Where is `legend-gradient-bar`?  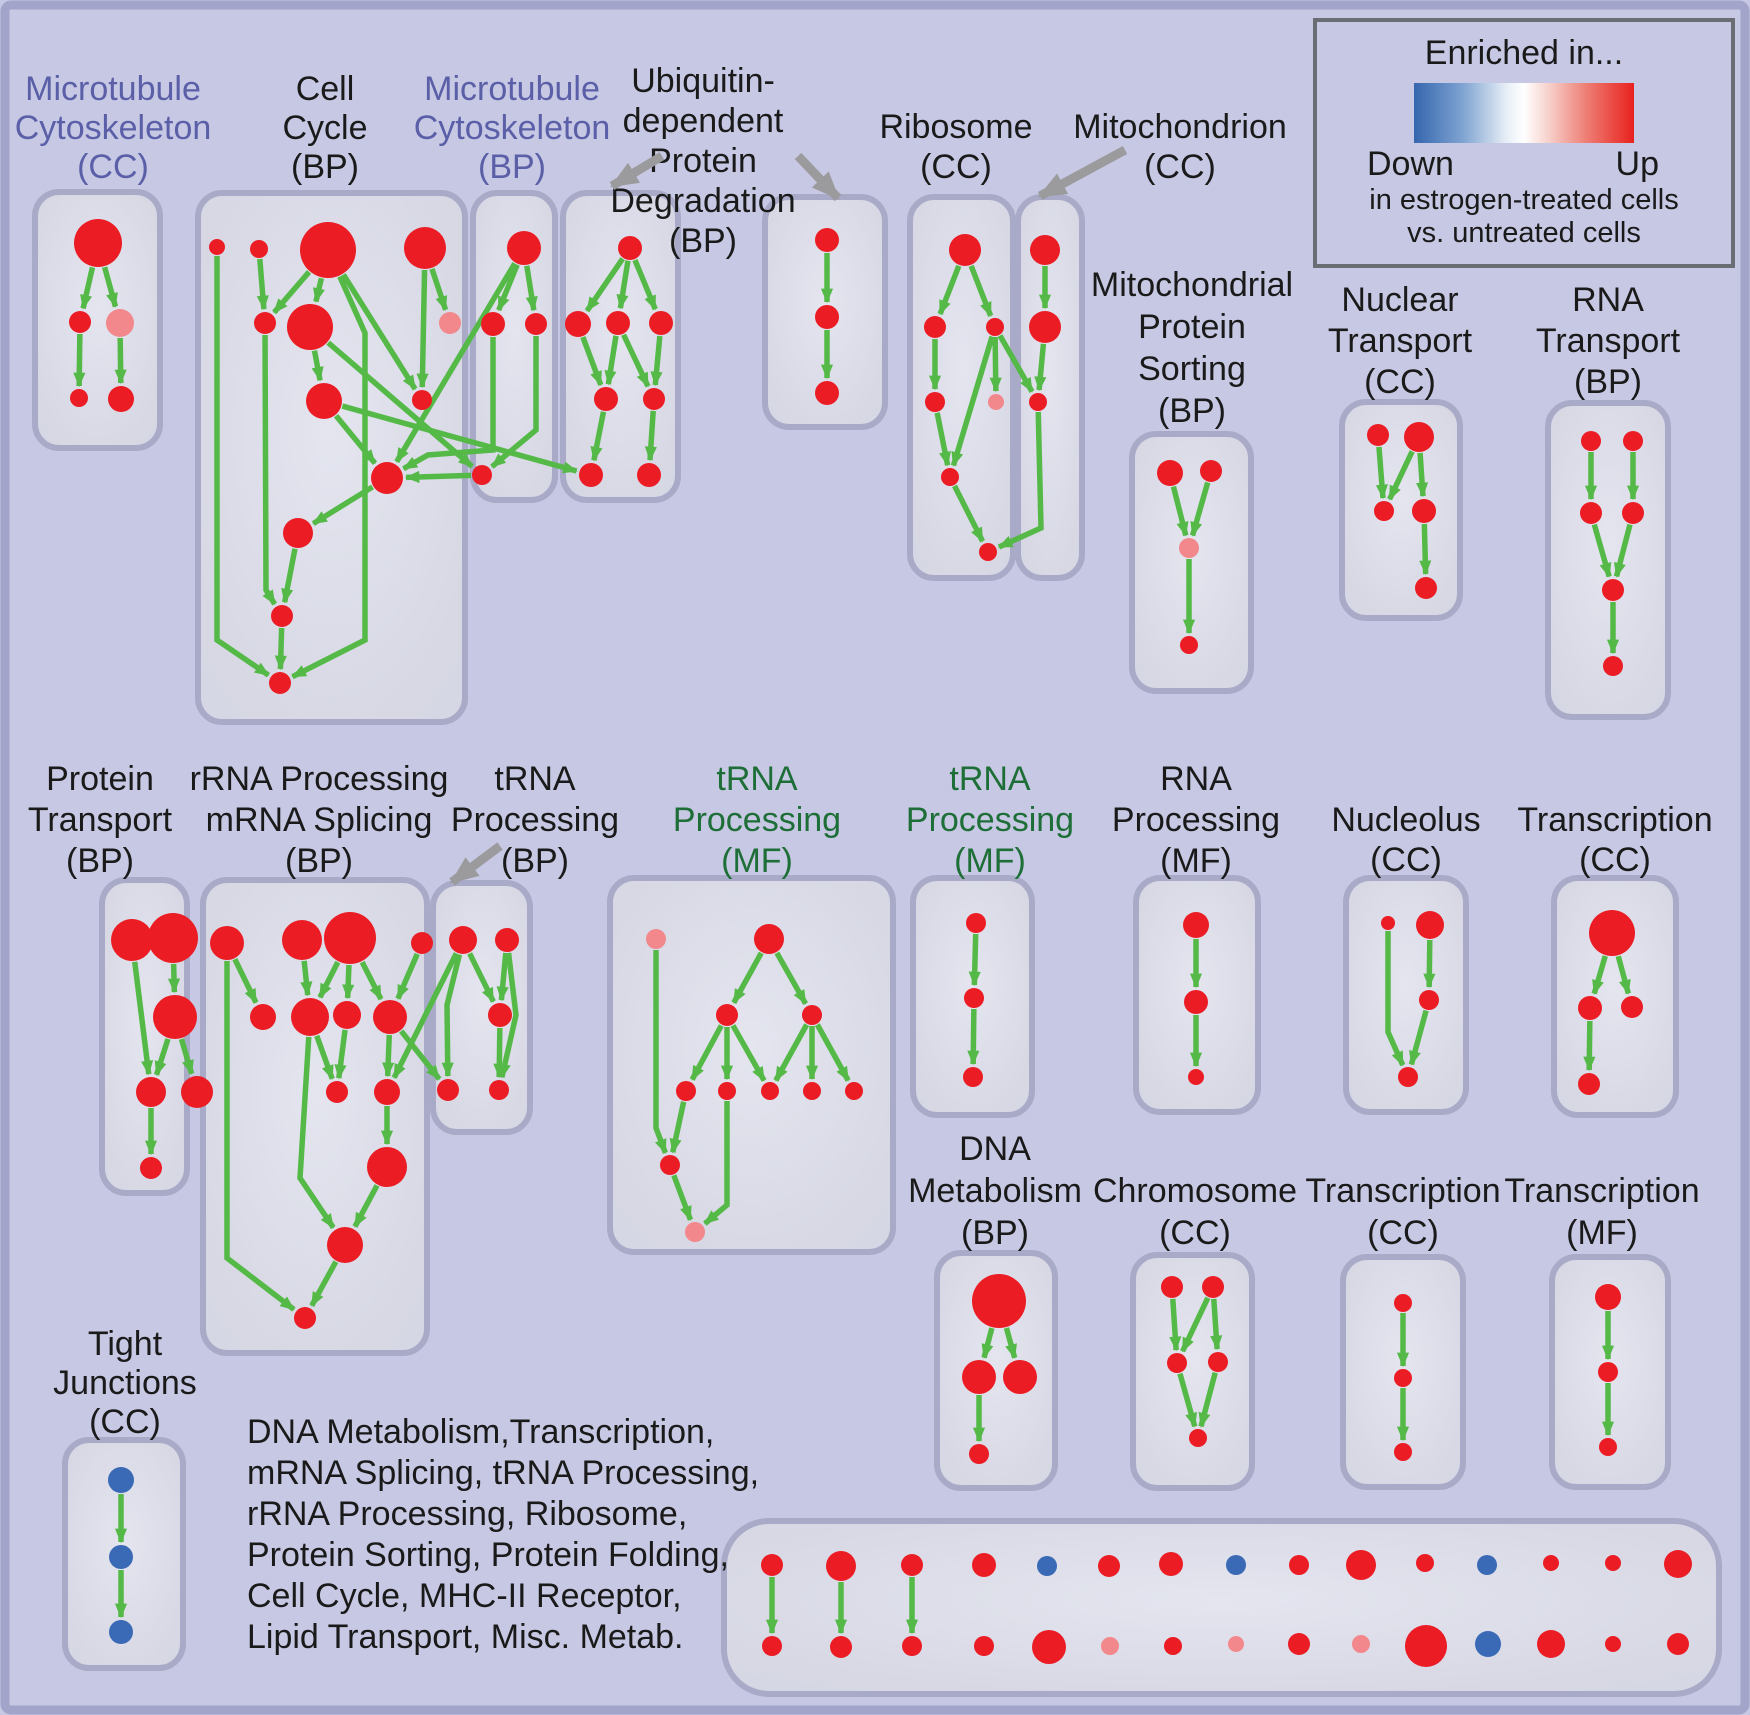
legend-gradient-bar is located at coordinates (1524, 113).